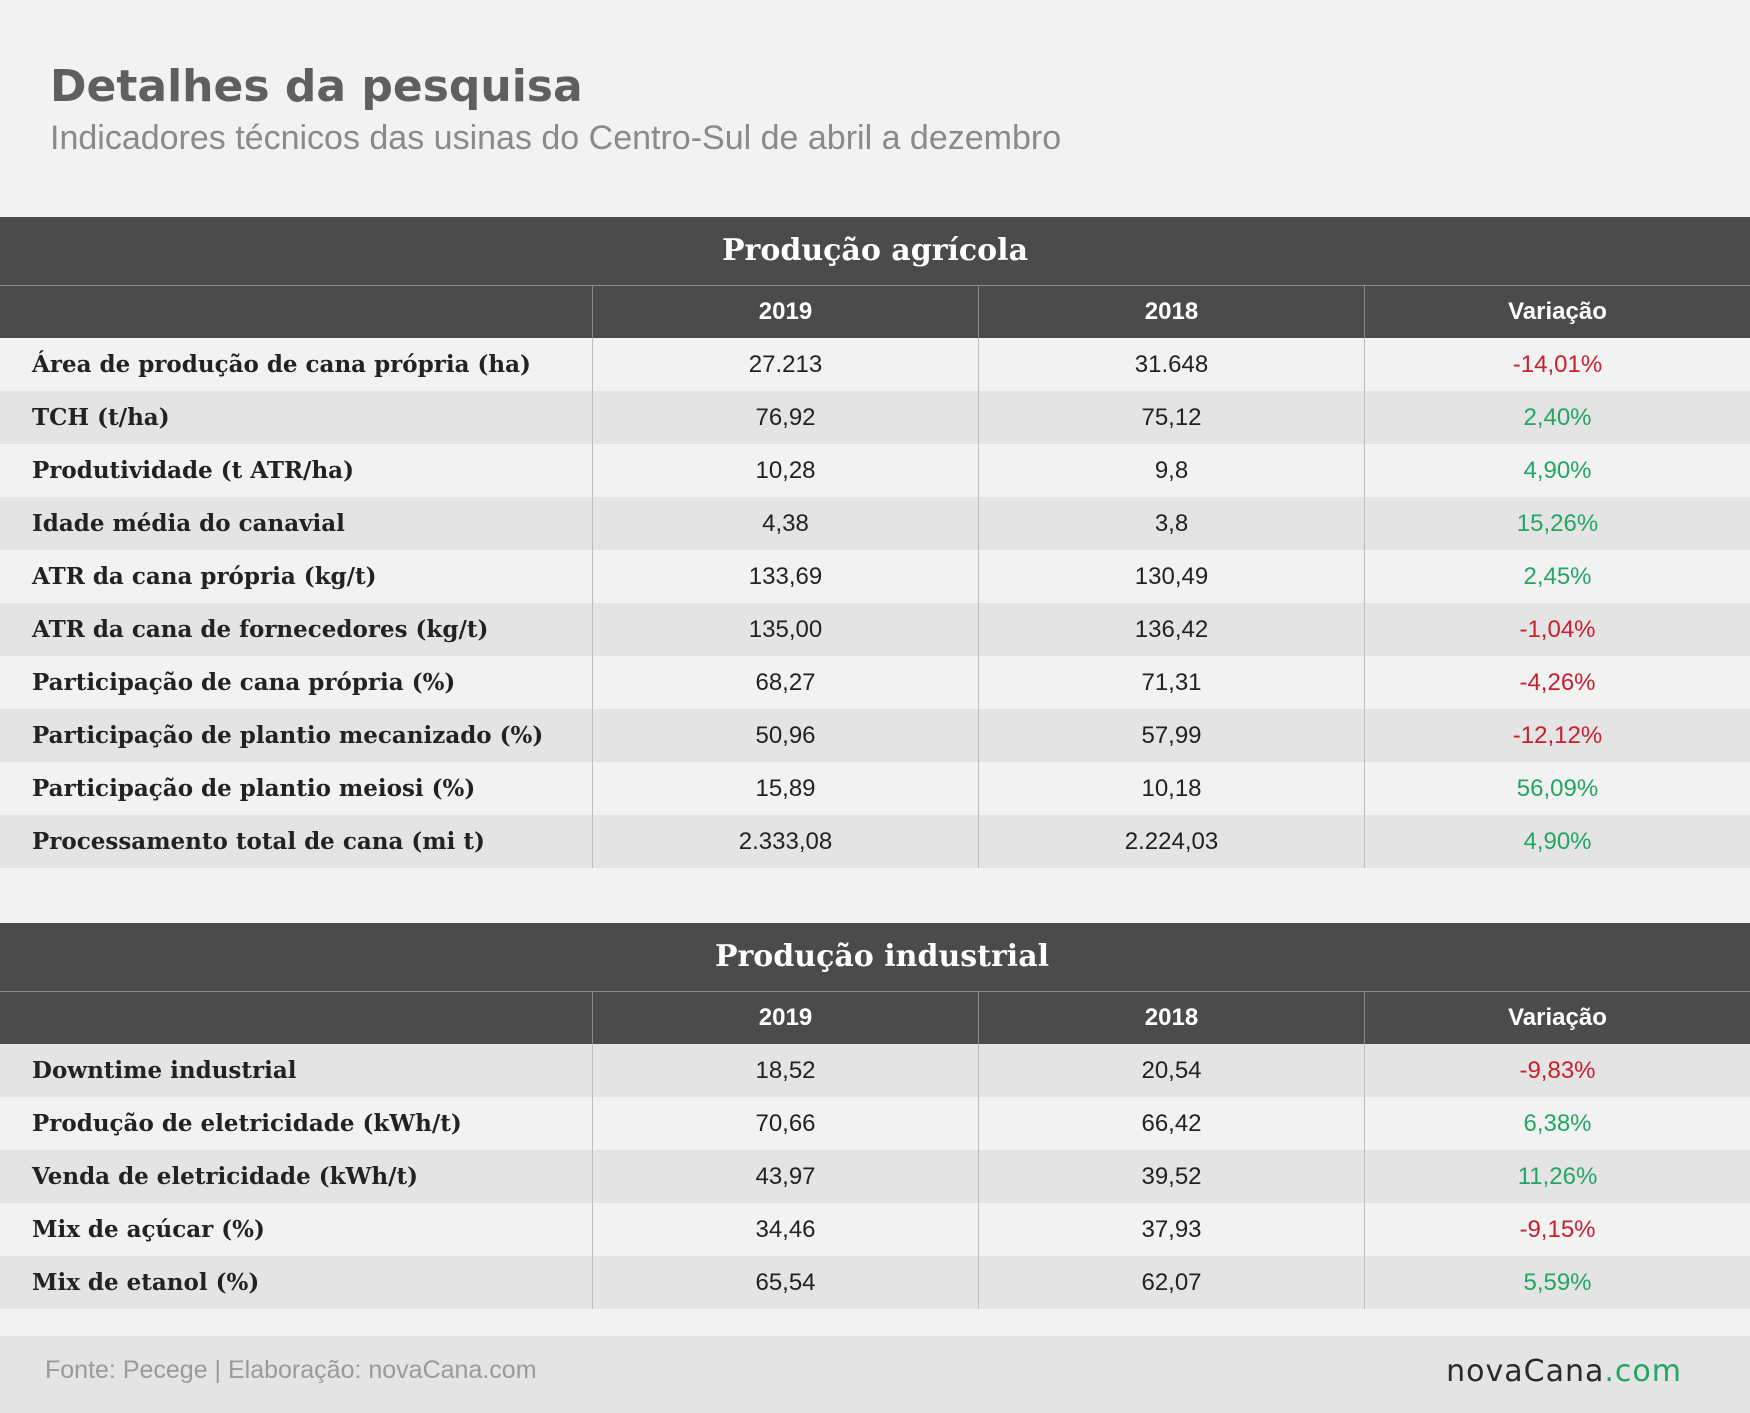 Image resolution: width=1750 pixels, height=1413 pixels. I want to click on value-2018: 10,18, so click(1172, 788).